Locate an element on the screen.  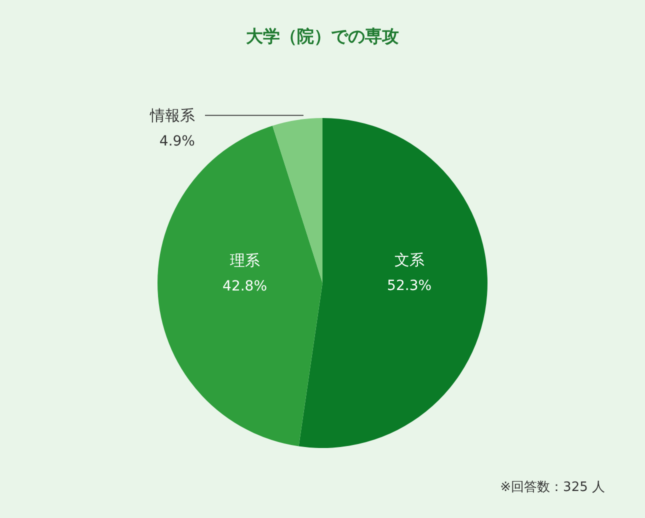
text: ※回答数：325 人 is located at coordinates (552, 487).